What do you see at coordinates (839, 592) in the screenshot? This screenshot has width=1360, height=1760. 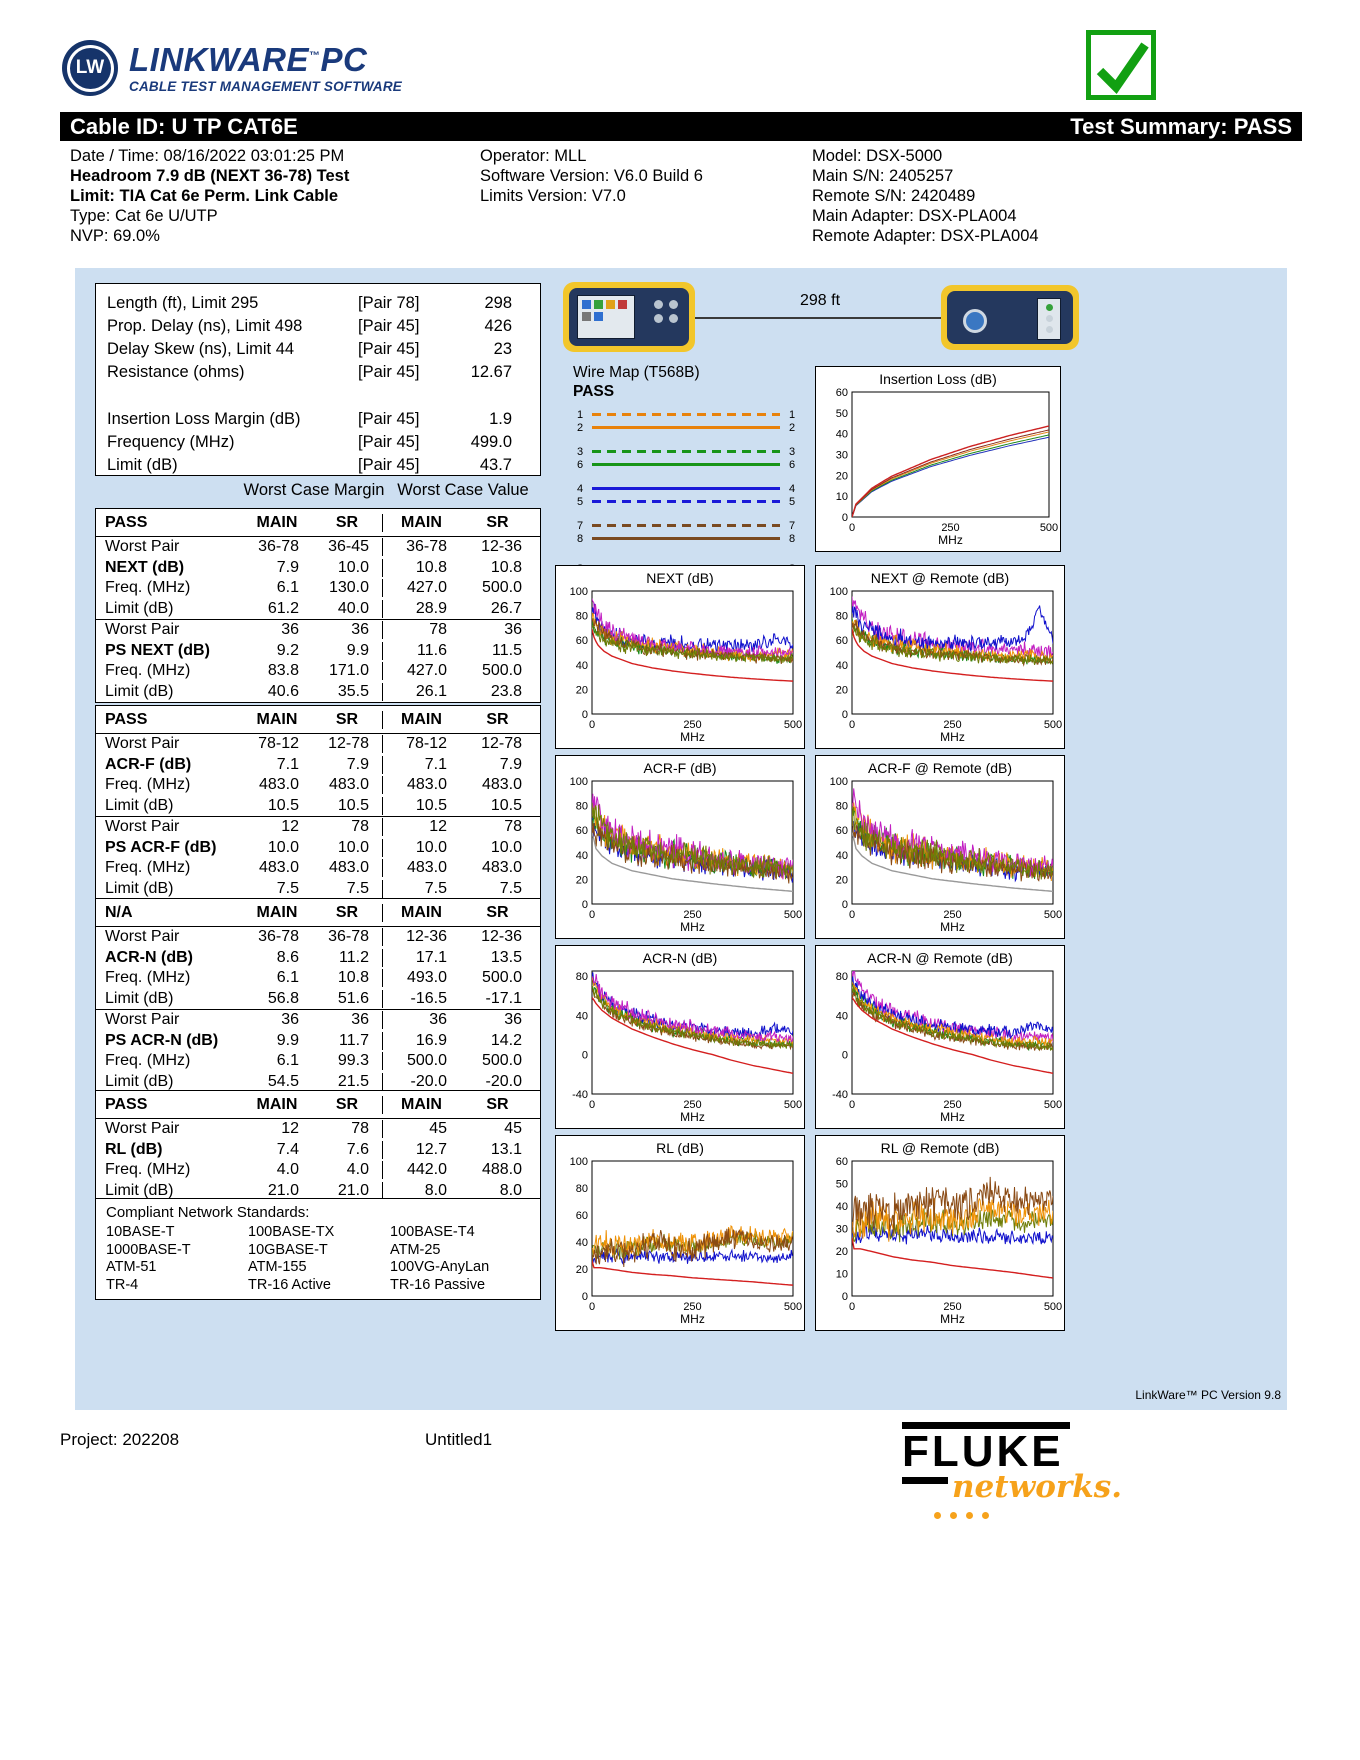 I see `svg-text: 100` at bounding box center [839, 592].